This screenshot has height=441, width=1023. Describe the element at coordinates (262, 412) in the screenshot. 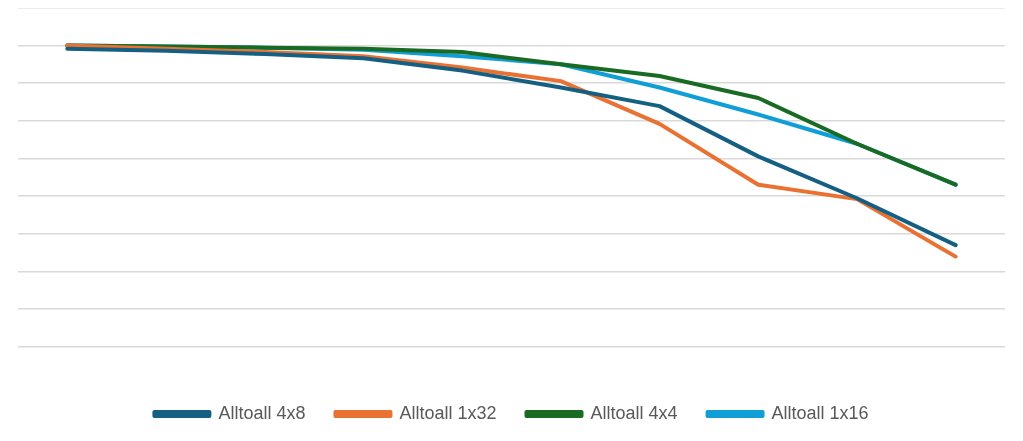

I see `legend-label: Alltoall 4x8` at that location.